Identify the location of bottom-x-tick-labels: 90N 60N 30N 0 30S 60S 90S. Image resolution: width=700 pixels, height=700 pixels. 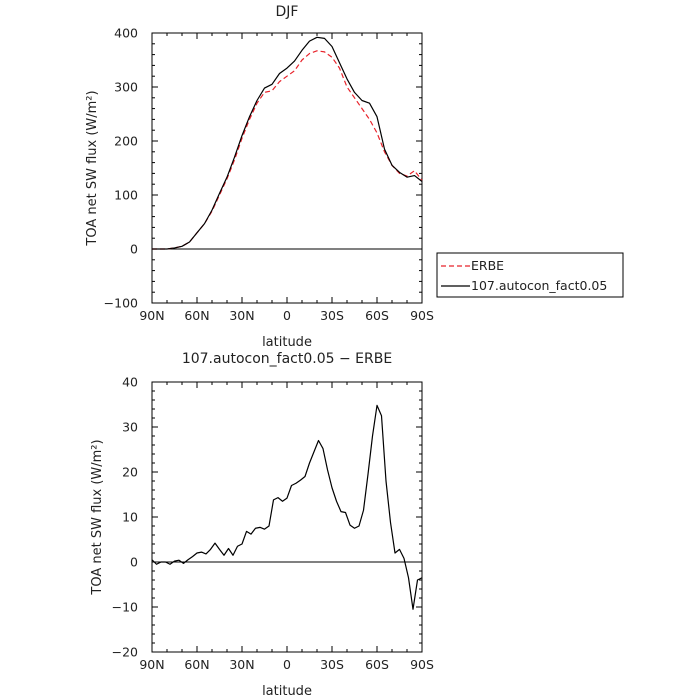
(286, 664).